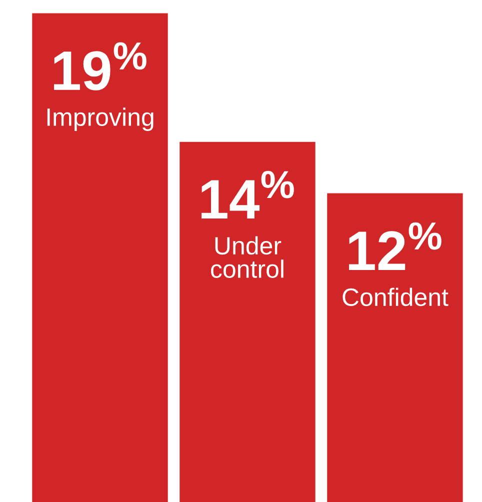 Image resolution: width=482 pixels, height=502 pixels. Describe the element at coordinates (100, 119) in the screenshot. I see `x-tick-label: Improving` at that location.